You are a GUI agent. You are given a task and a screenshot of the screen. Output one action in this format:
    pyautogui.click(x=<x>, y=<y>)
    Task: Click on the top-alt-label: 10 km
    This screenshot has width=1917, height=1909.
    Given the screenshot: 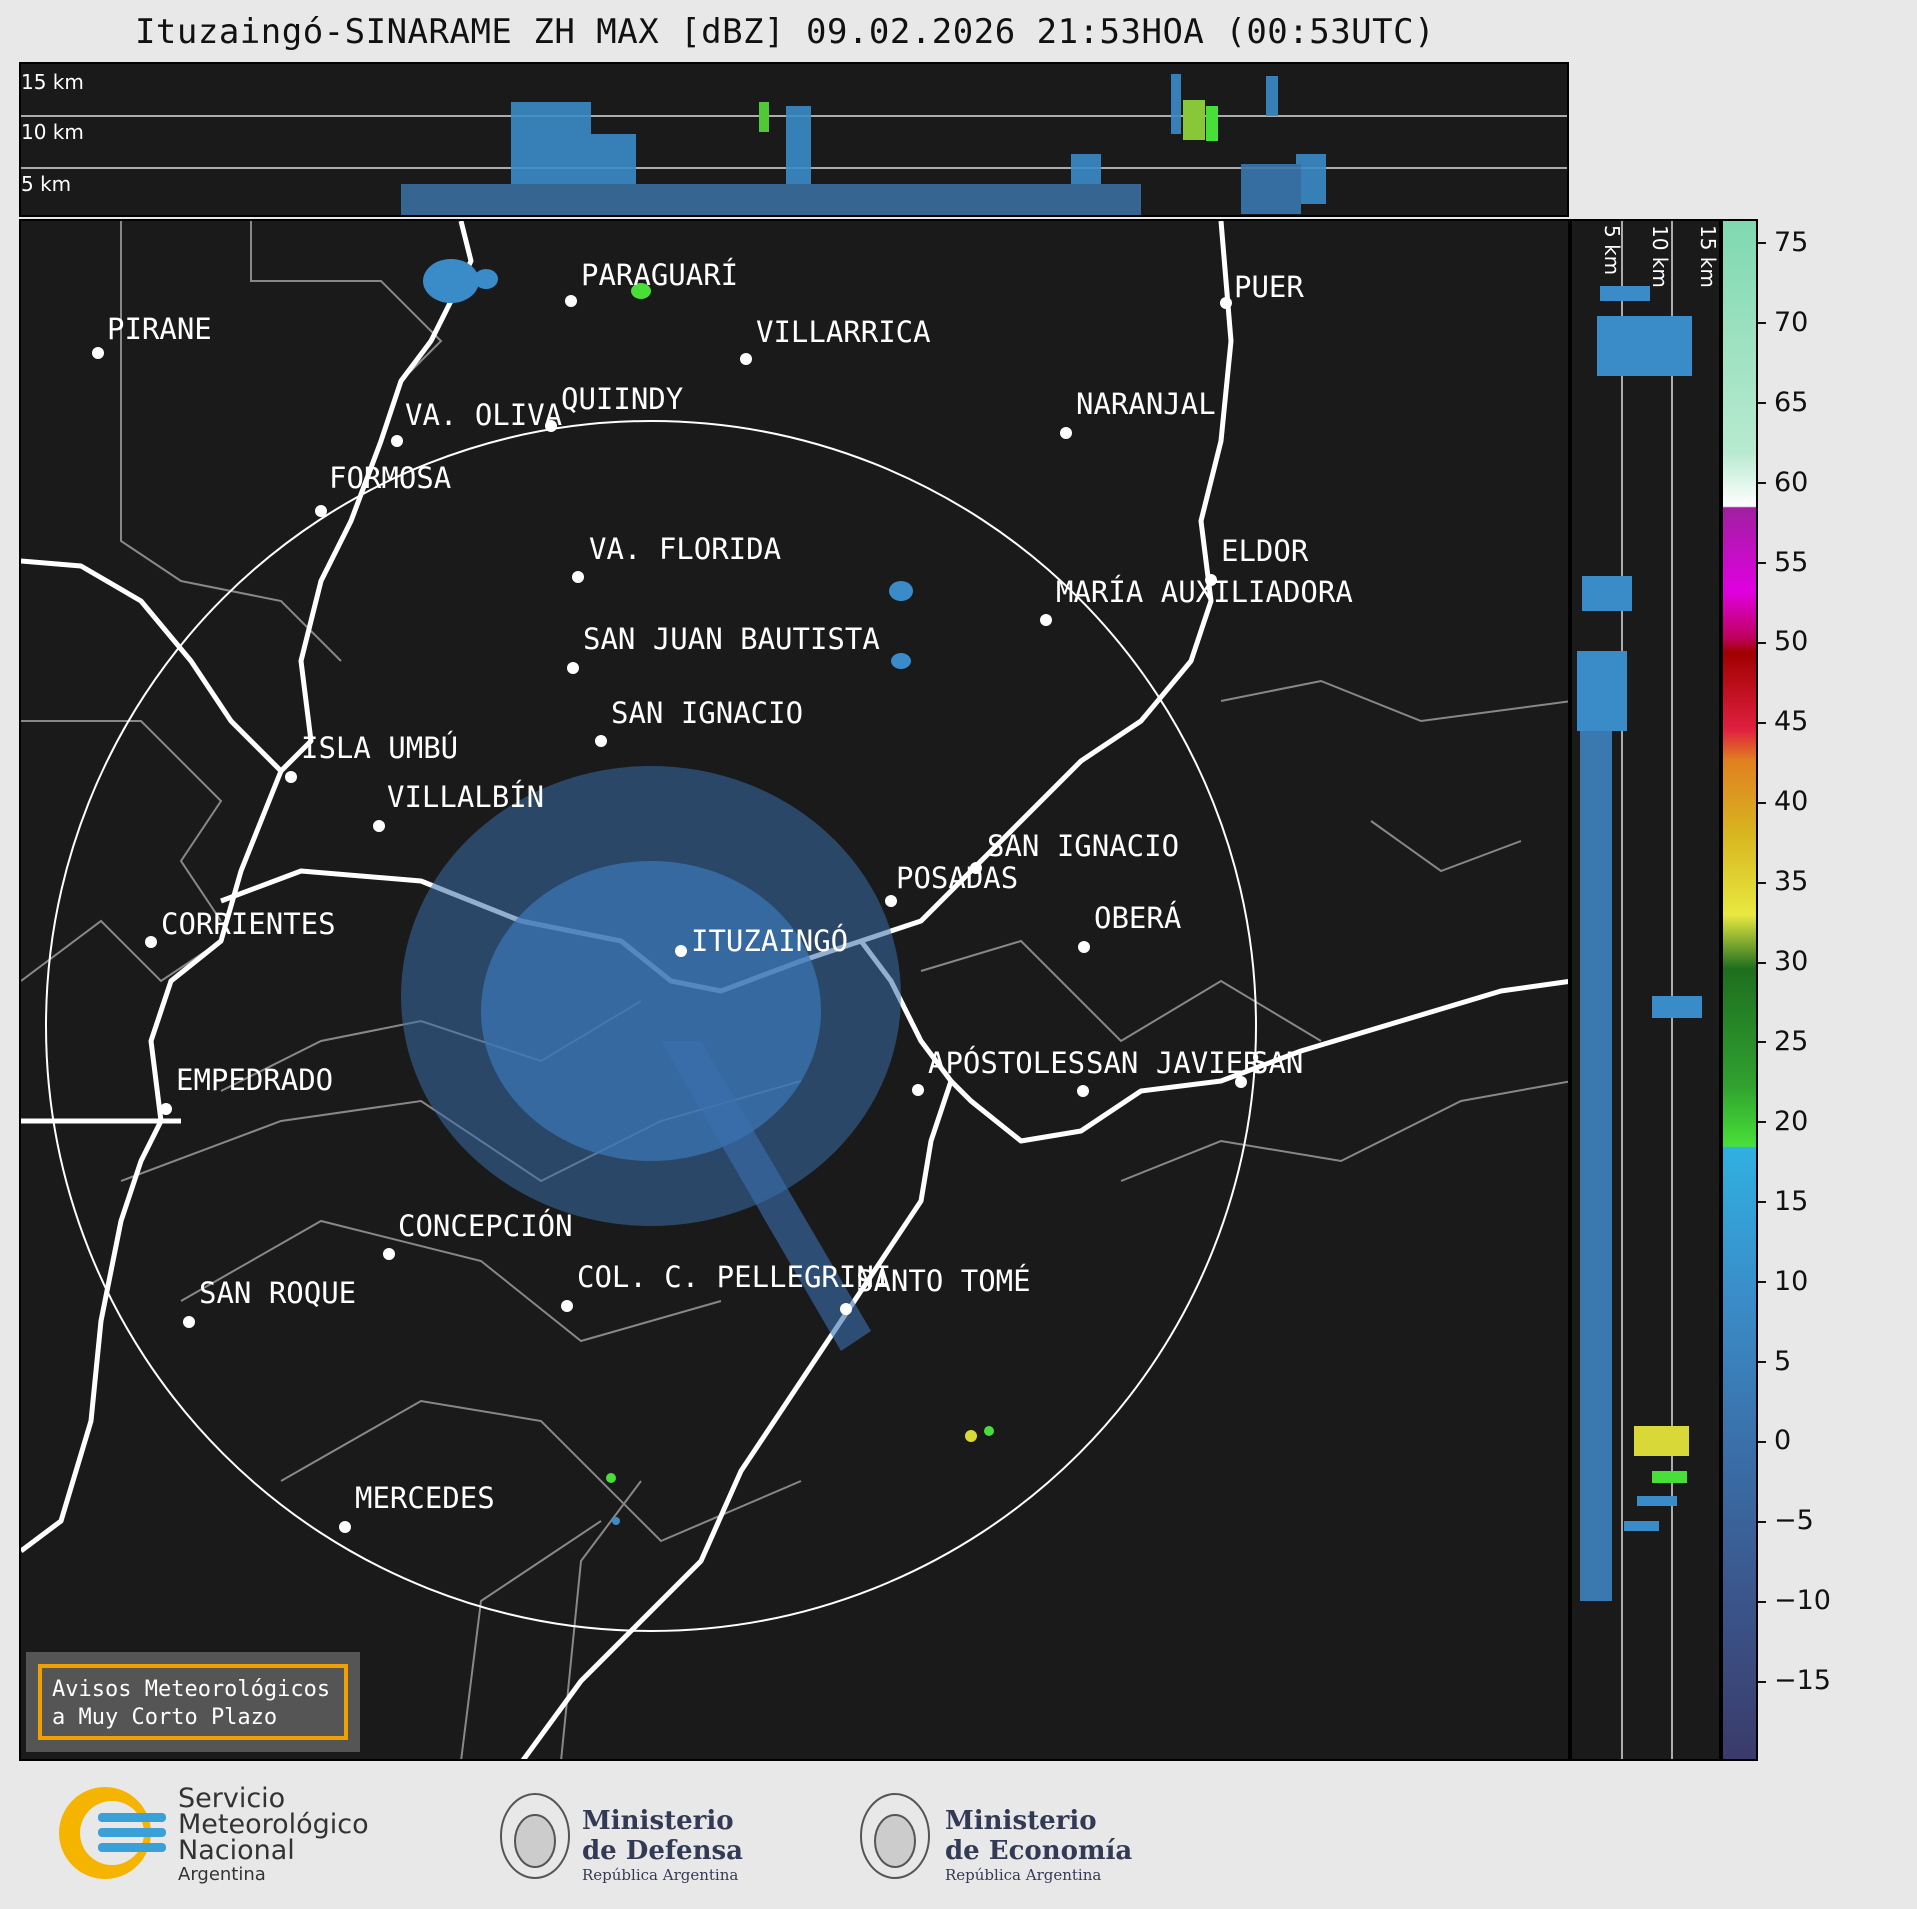 What is the action you would take?
    pyautogui.click(x=52, y=132)
    